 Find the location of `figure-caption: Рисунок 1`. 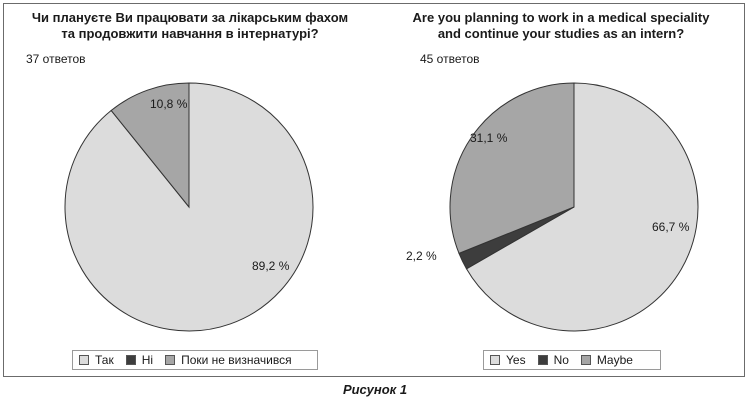

figure-caption: Рисунок 1 is located at coordinates (375, 389).